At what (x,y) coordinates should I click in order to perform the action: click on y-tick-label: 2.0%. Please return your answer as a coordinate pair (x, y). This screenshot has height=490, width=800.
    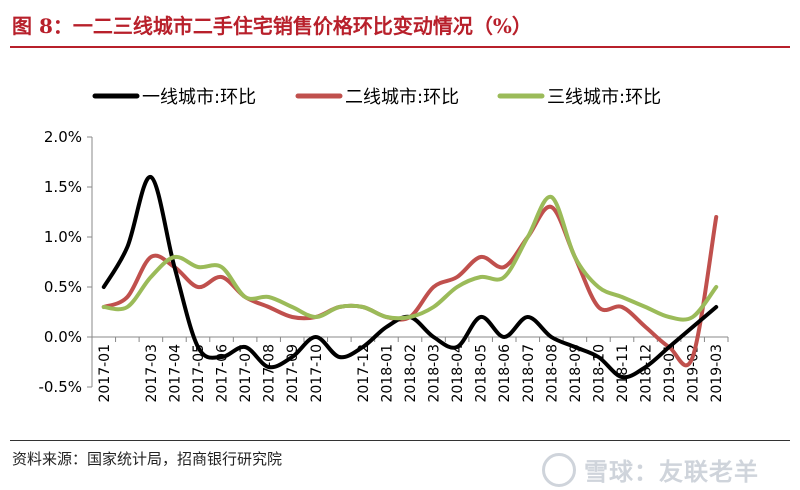
    Looking at the image, I should click on (63, 137).